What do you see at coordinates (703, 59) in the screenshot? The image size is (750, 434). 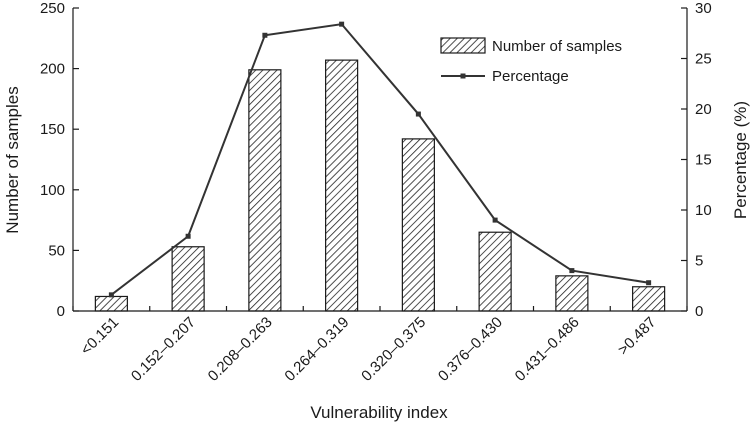 I see `y-right-tick-label-5: 25` at bounding box center [703, 59].